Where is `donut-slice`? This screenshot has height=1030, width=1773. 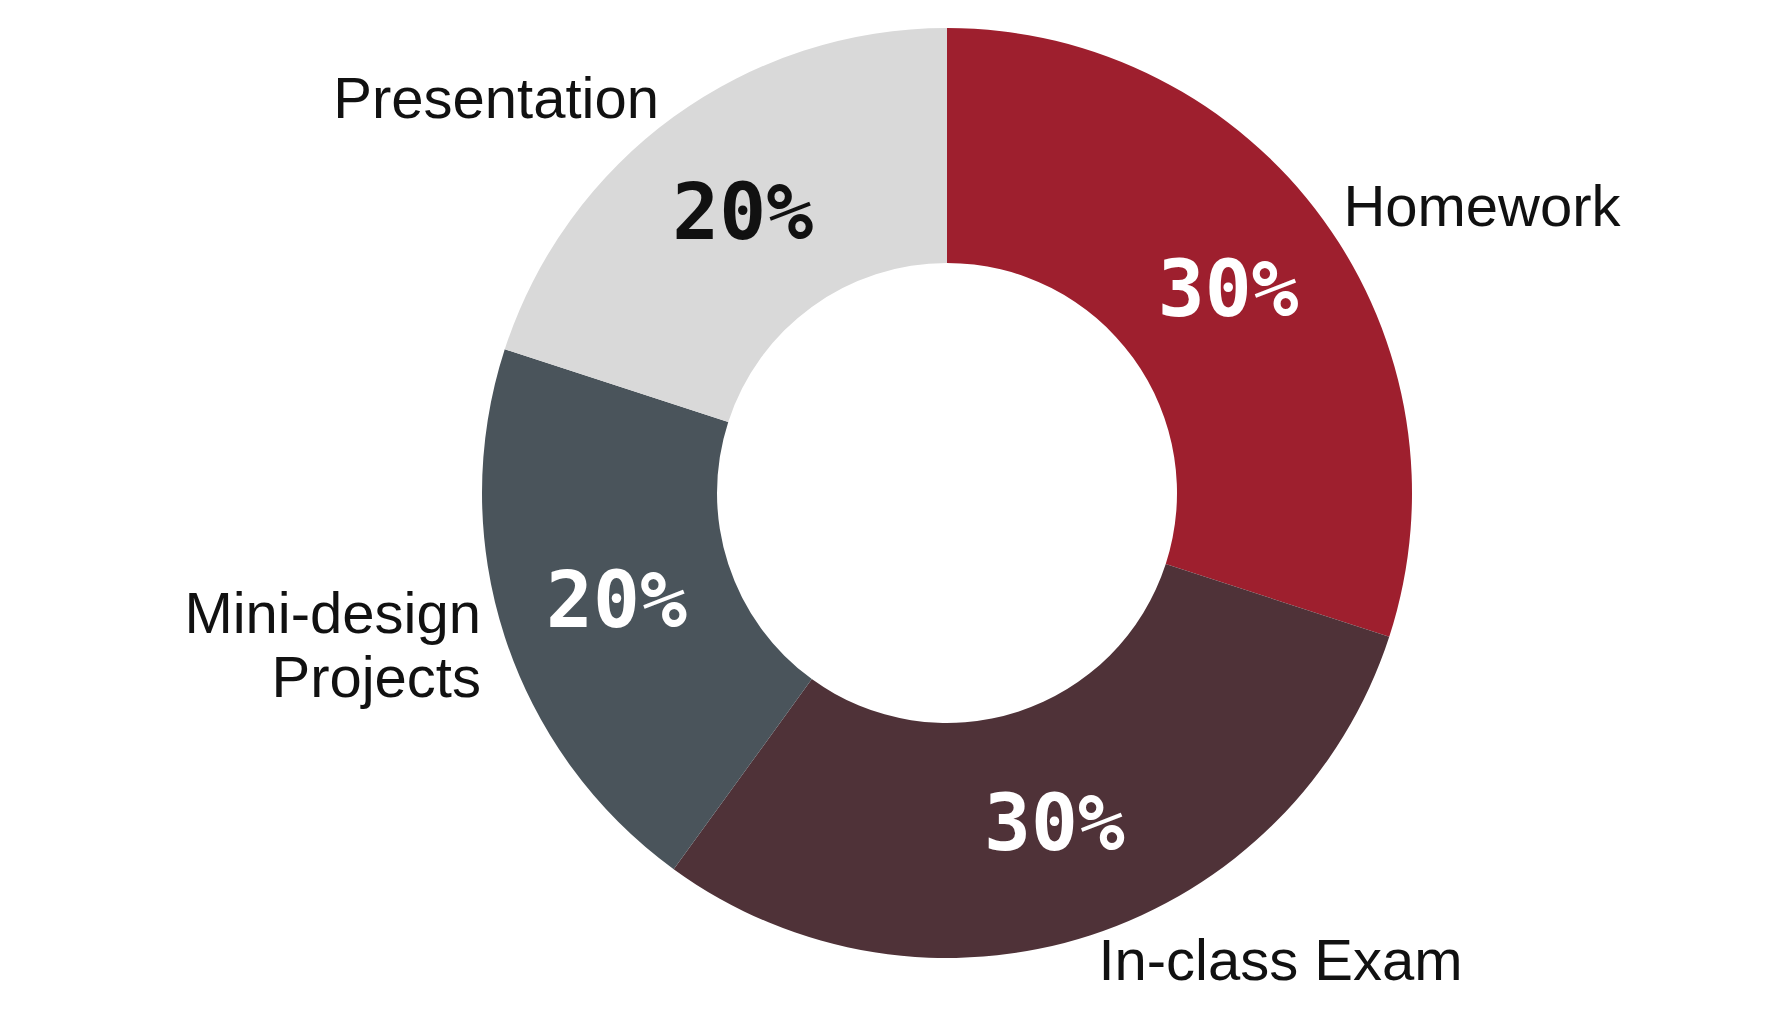 donut-slice is located at coordinates (647, 609).